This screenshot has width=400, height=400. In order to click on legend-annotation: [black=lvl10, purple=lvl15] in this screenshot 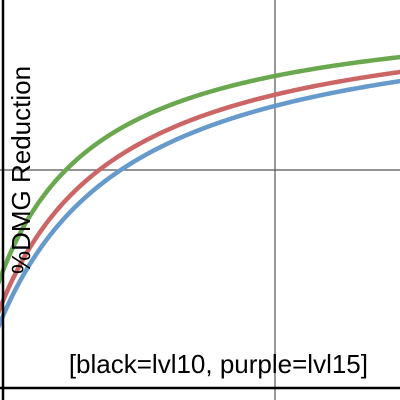, I will do `click(218, 364)`.